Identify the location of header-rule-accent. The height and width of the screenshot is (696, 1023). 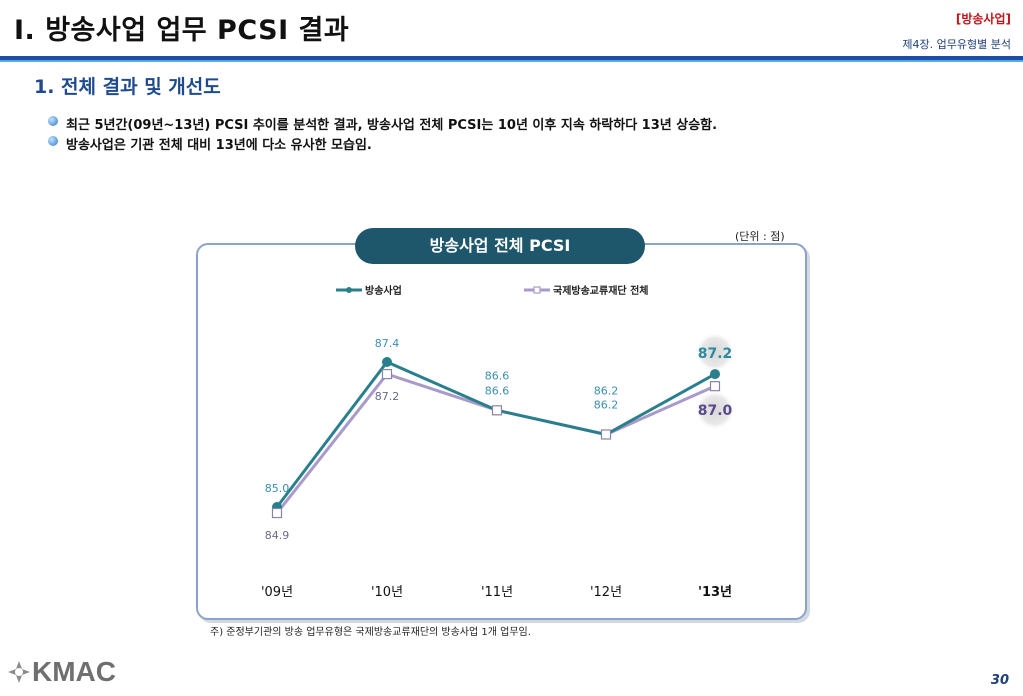
(511, 61).